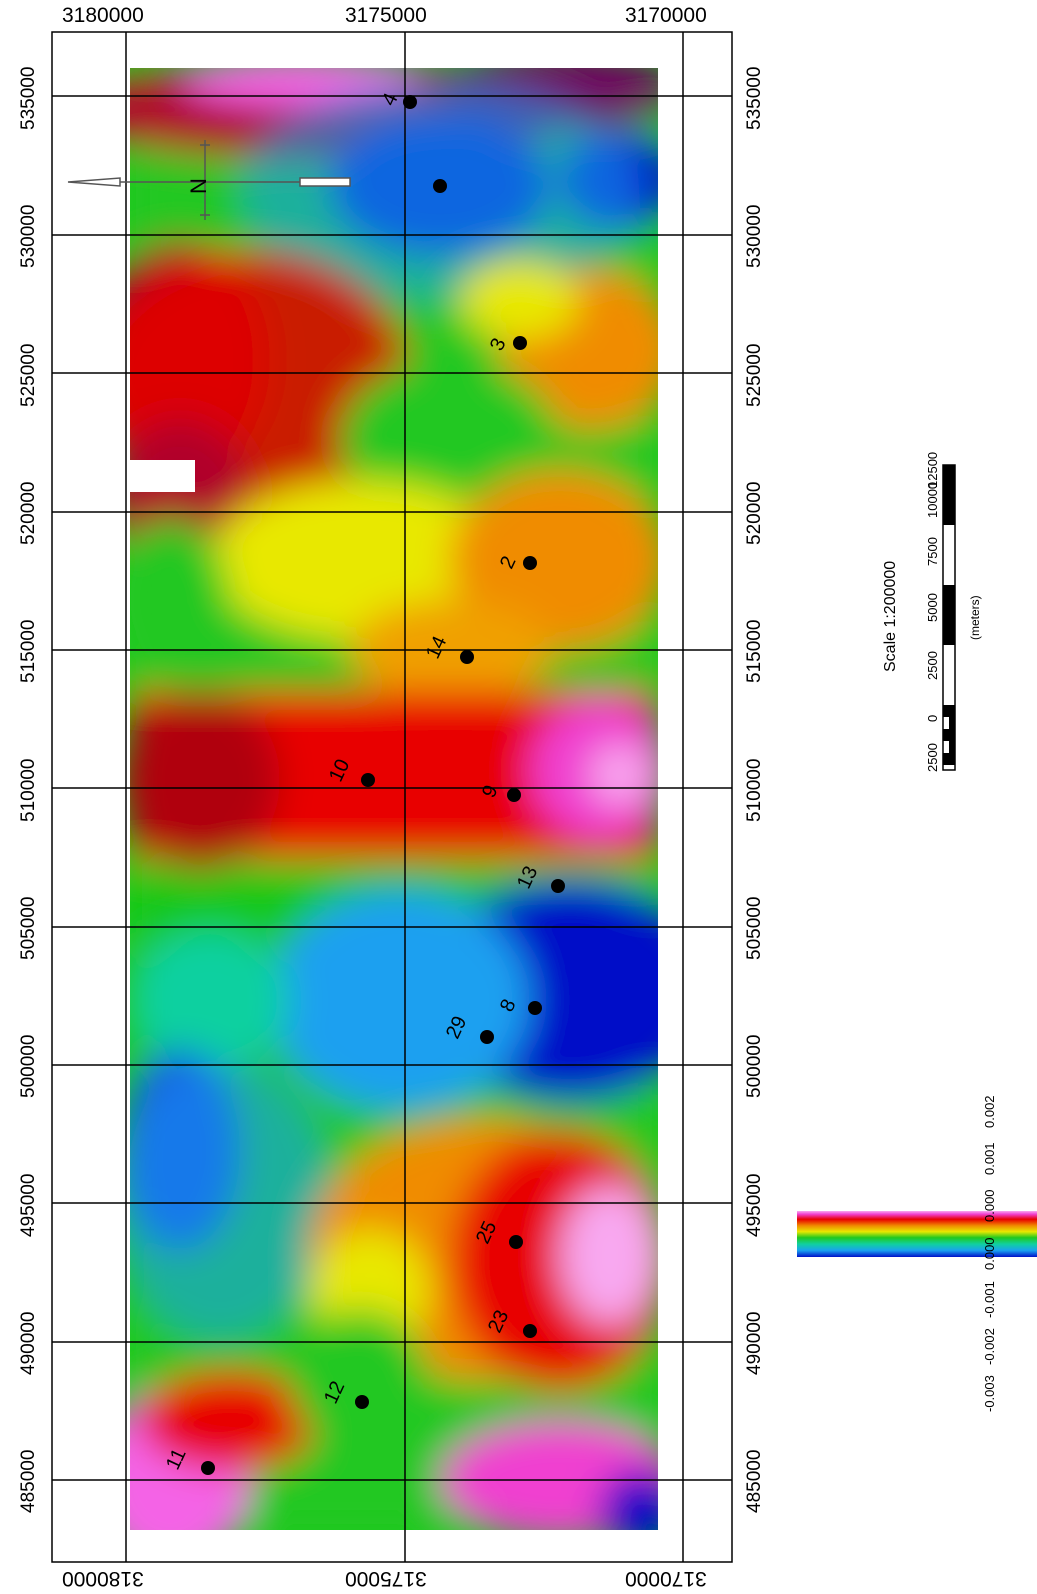 This screenshot has width=1037, height=1594. What do you see at coordinates (28, 790) in the screenshot?
I see `left-tick-label: 510000` at bounding box center [28, 790].